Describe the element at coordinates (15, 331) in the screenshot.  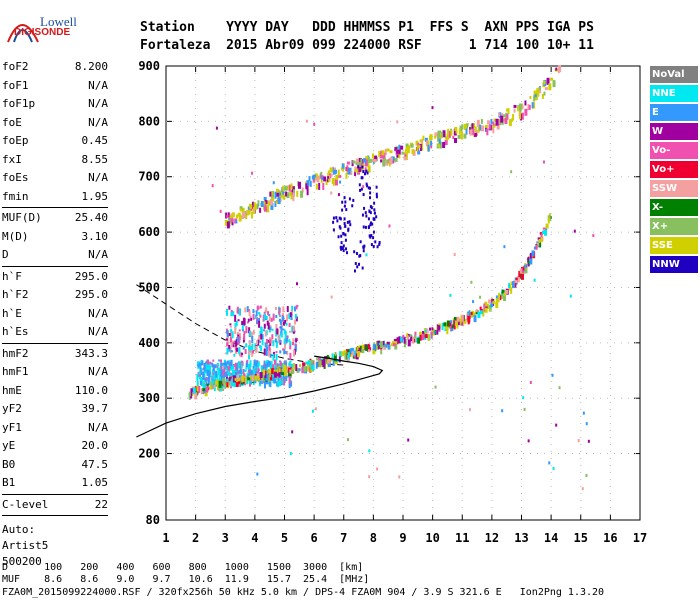
I see `param-name: h`Es` at that location.